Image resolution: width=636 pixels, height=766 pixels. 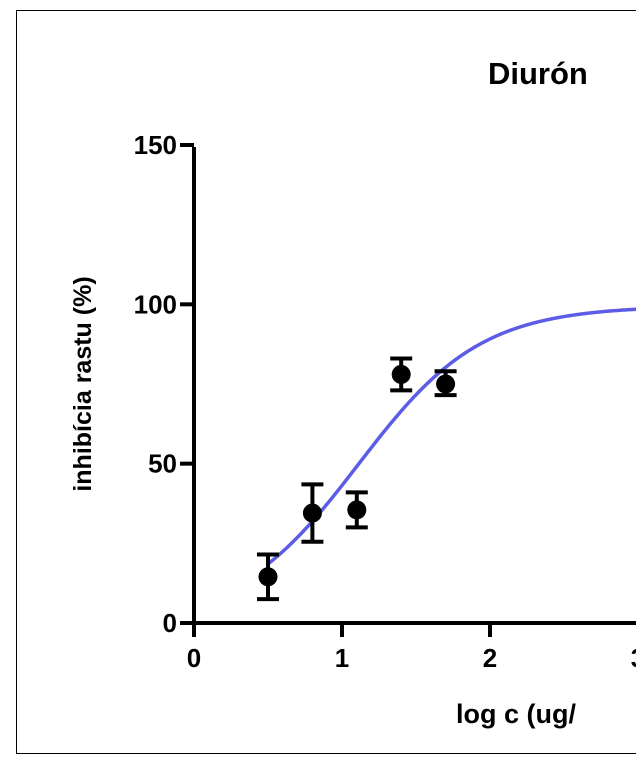 I want to click on y-tick-label: 100, so click(x=155, y=304).